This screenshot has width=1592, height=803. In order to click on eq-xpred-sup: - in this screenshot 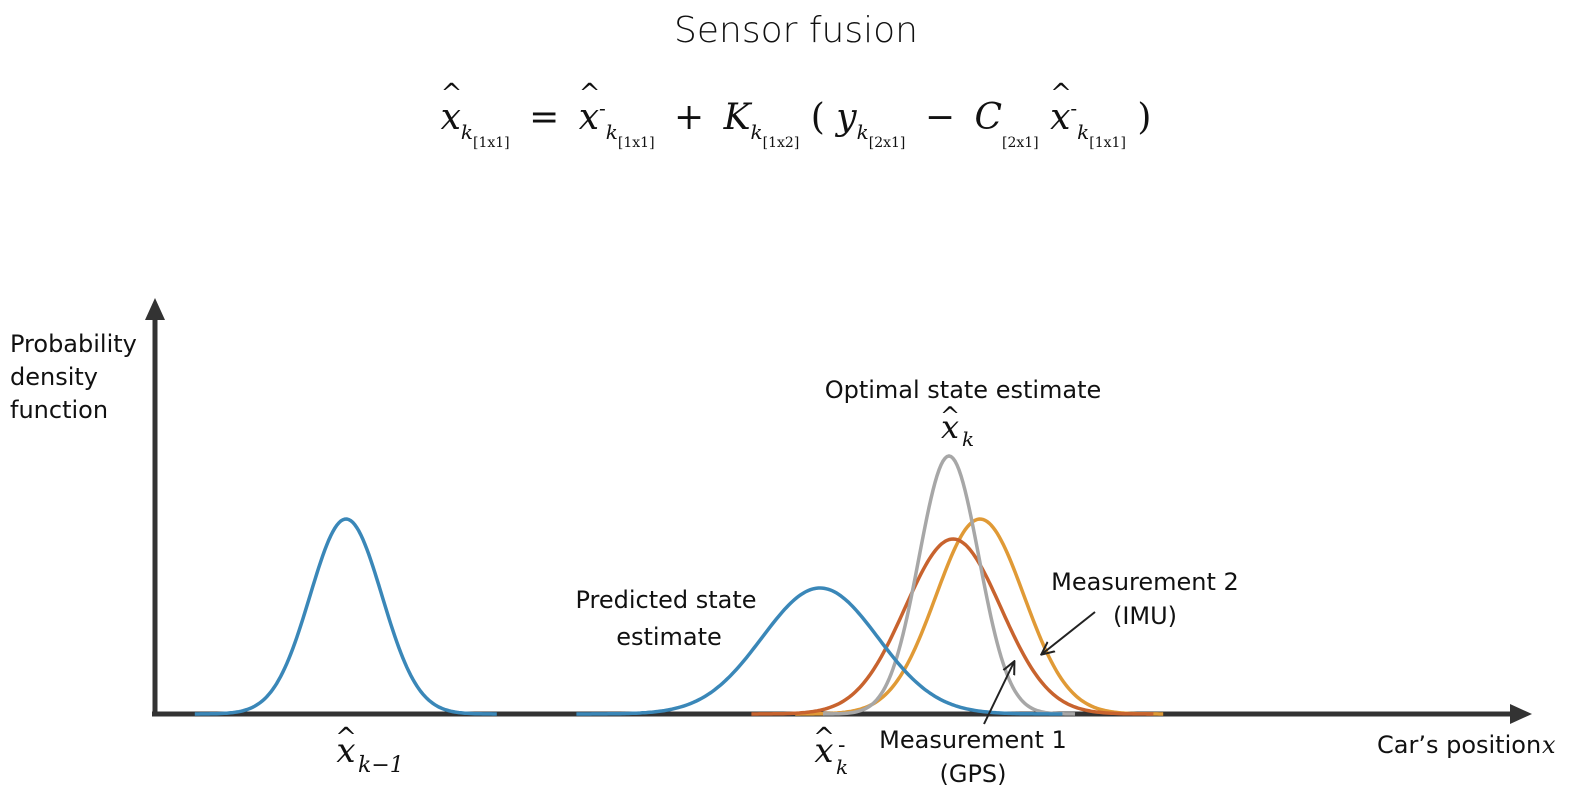, I will do `click(602, 108)`.